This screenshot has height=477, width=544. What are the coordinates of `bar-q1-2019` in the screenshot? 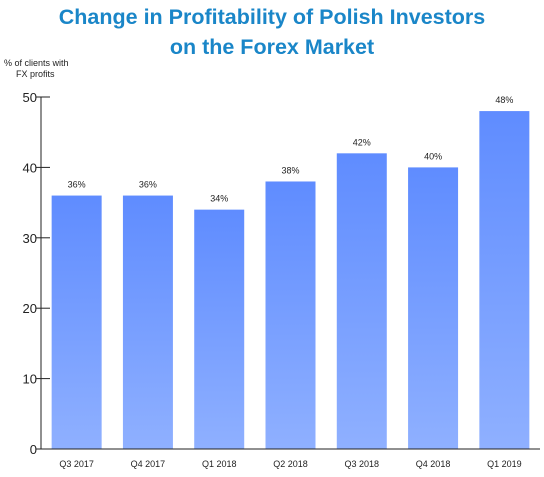 It's located at (504, 280).